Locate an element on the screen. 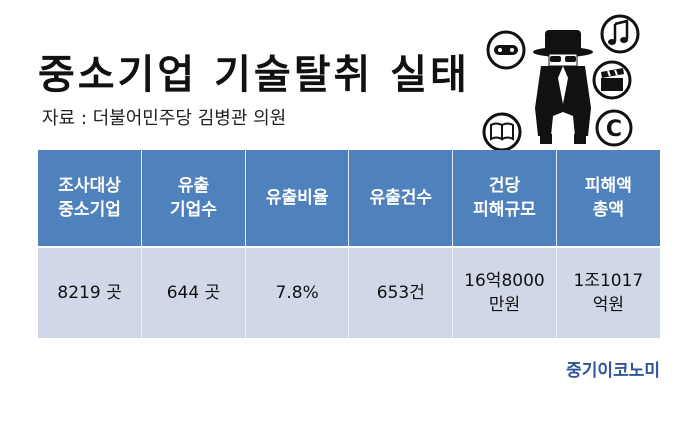 The height and width of the screenshot is (421, 700). cell-leak-count: 653건 is located at coordinates (401, 292).